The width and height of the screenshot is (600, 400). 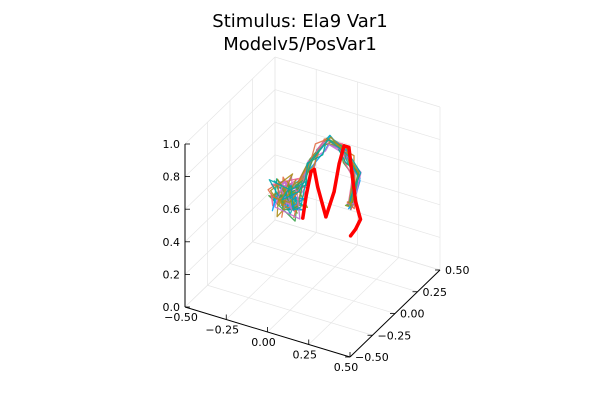 What do you see at coordinates (222, 330) in the screenshot?
I see `x-tick-label: −0.25` at bounding box center [222, 330].